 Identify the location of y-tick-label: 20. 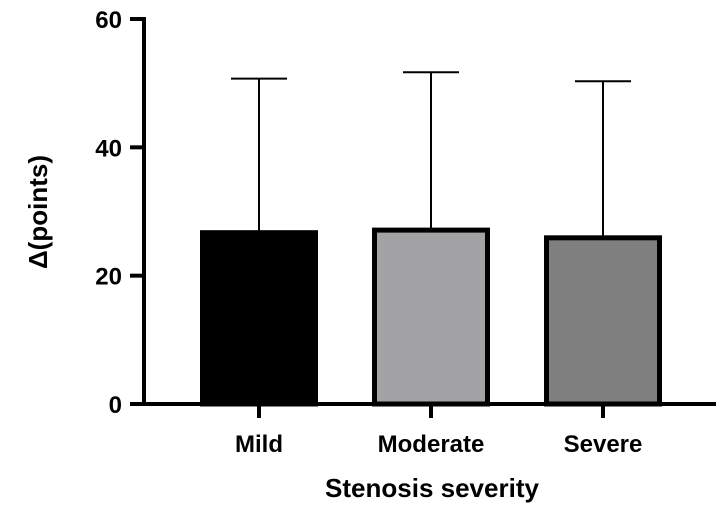
(108, 277).